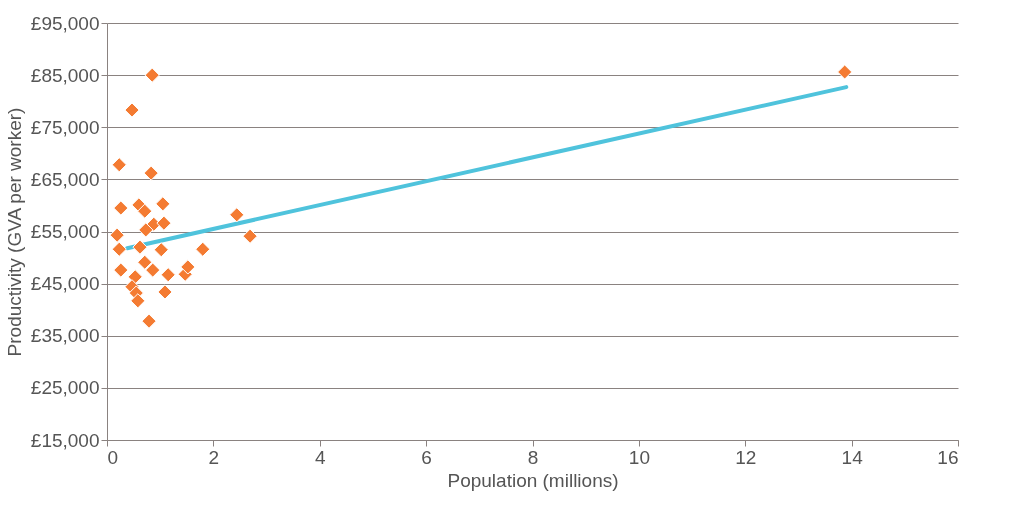 The height and width of the screenshot is (511, 1019). I want to click on y-tick-label: £15,000, so click(65, 440).